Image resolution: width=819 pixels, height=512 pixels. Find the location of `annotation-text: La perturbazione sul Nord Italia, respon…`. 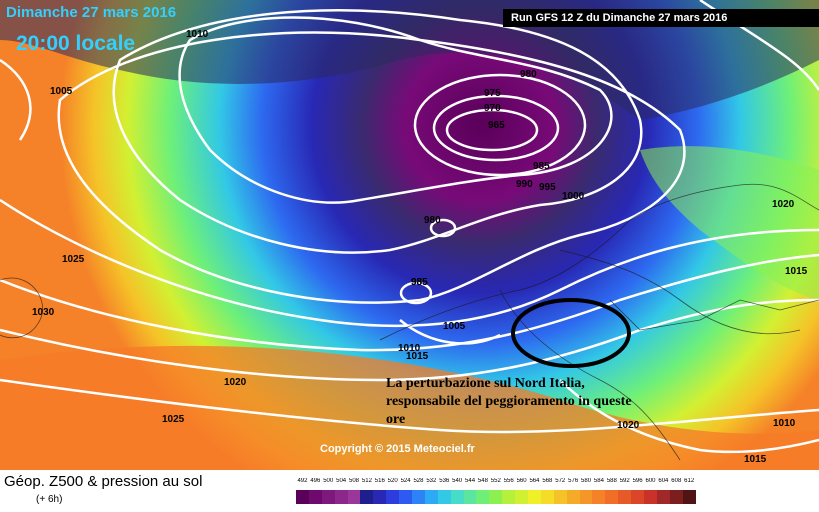

annotation-text: La perturbazione sul Nord Italia, respon… is located at coordinates (509, 401).